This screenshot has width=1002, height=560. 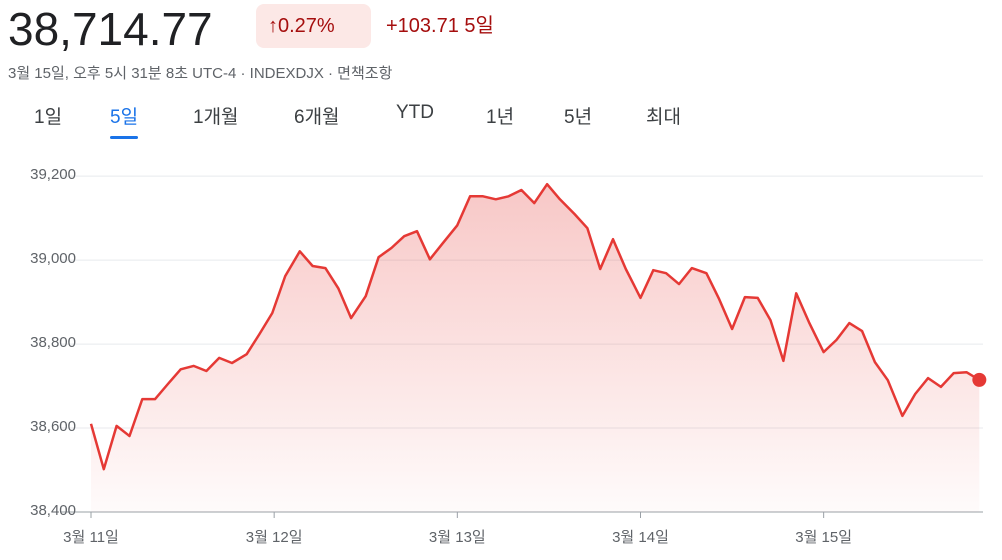 What do you see at coordinates (124, 137) in the screenshot?
I see `tab-underline` at bounding box center [124, 137].